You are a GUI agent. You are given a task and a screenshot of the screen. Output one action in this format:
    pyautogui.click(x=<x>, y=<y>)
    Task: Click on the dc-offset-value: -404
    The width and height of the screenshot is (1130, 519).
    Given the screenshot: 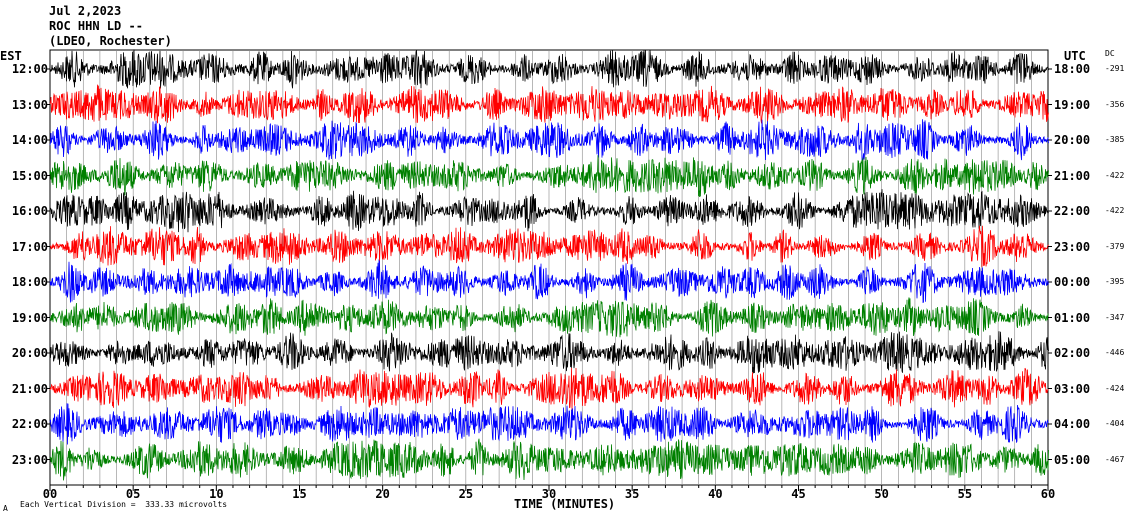 What is the action you would take?
    pyautogui.click(x=1115, y=423)
    